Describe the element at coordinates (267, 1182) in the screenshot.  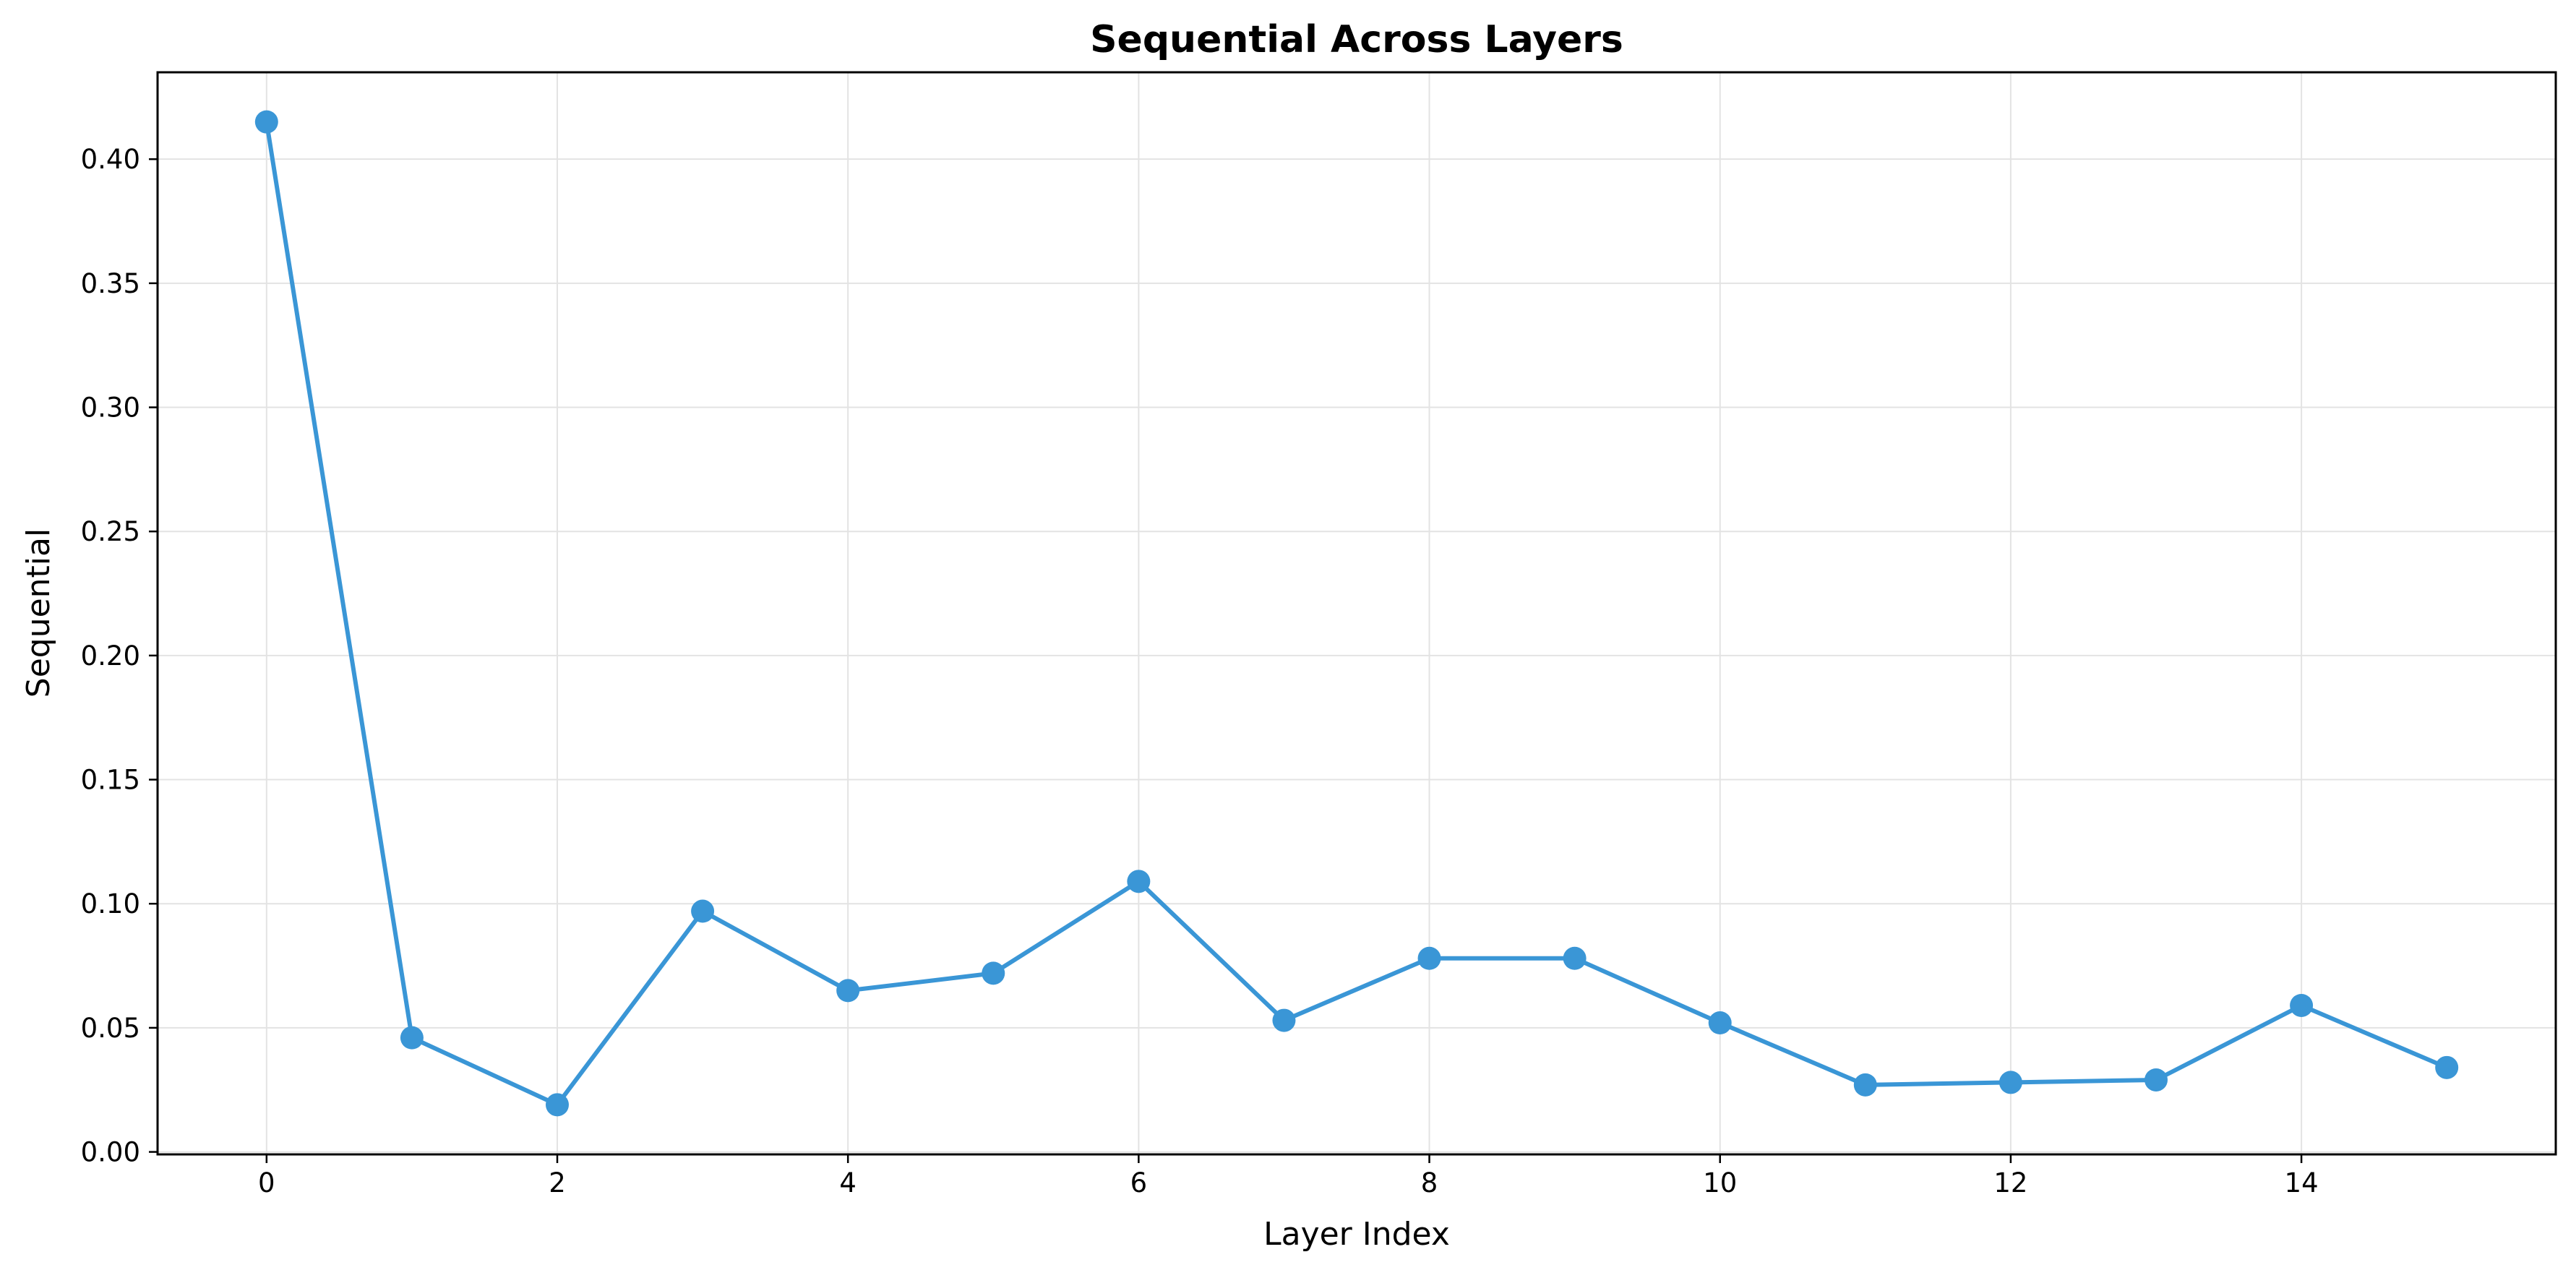
I see `x-tick-label: 0` at that location.